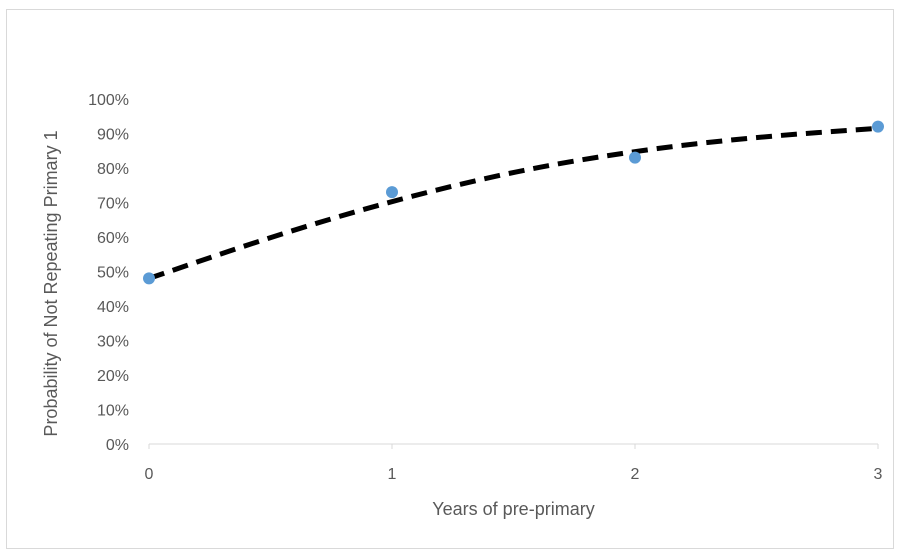 The image size is (901, 559). Describe the element at coordinates (392, 474) in the screenshot. I see `x-tick-label: 1` at that location.